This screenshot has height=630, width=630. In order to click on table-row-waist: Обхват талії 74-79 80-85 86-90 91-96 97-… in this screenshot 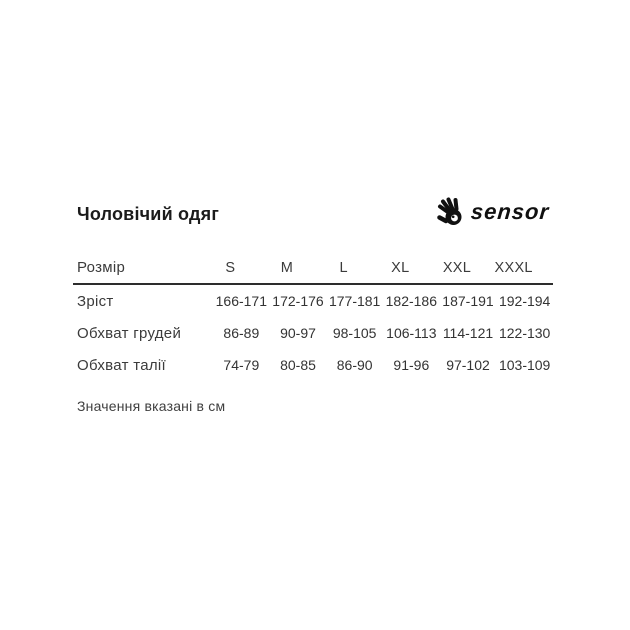, I will do `click(313, 365)`.